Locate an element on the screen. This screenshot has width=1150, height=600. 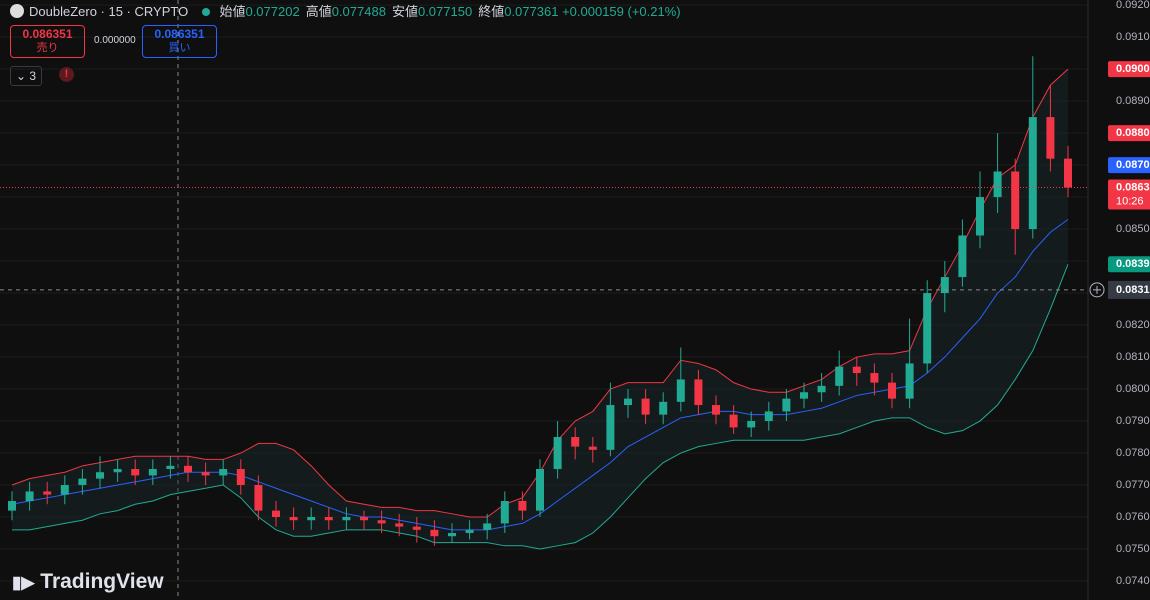
spread: 0.000000 is located at coordinates (115, 40).